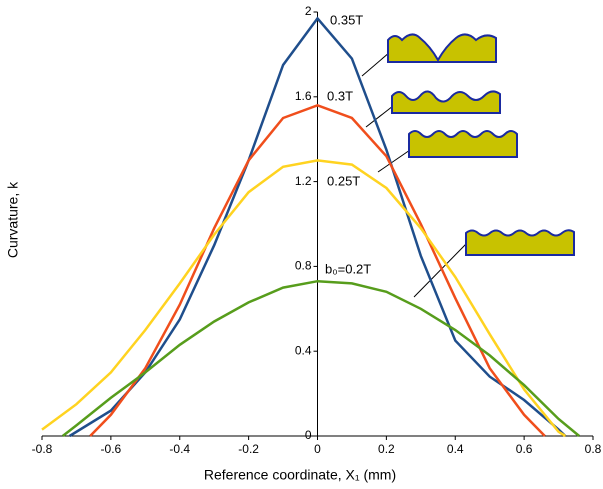  What do you see at coordinates (346, 19) in the screenshot?
I see `series-label: 0.35T` at bounding box center [346, 19].